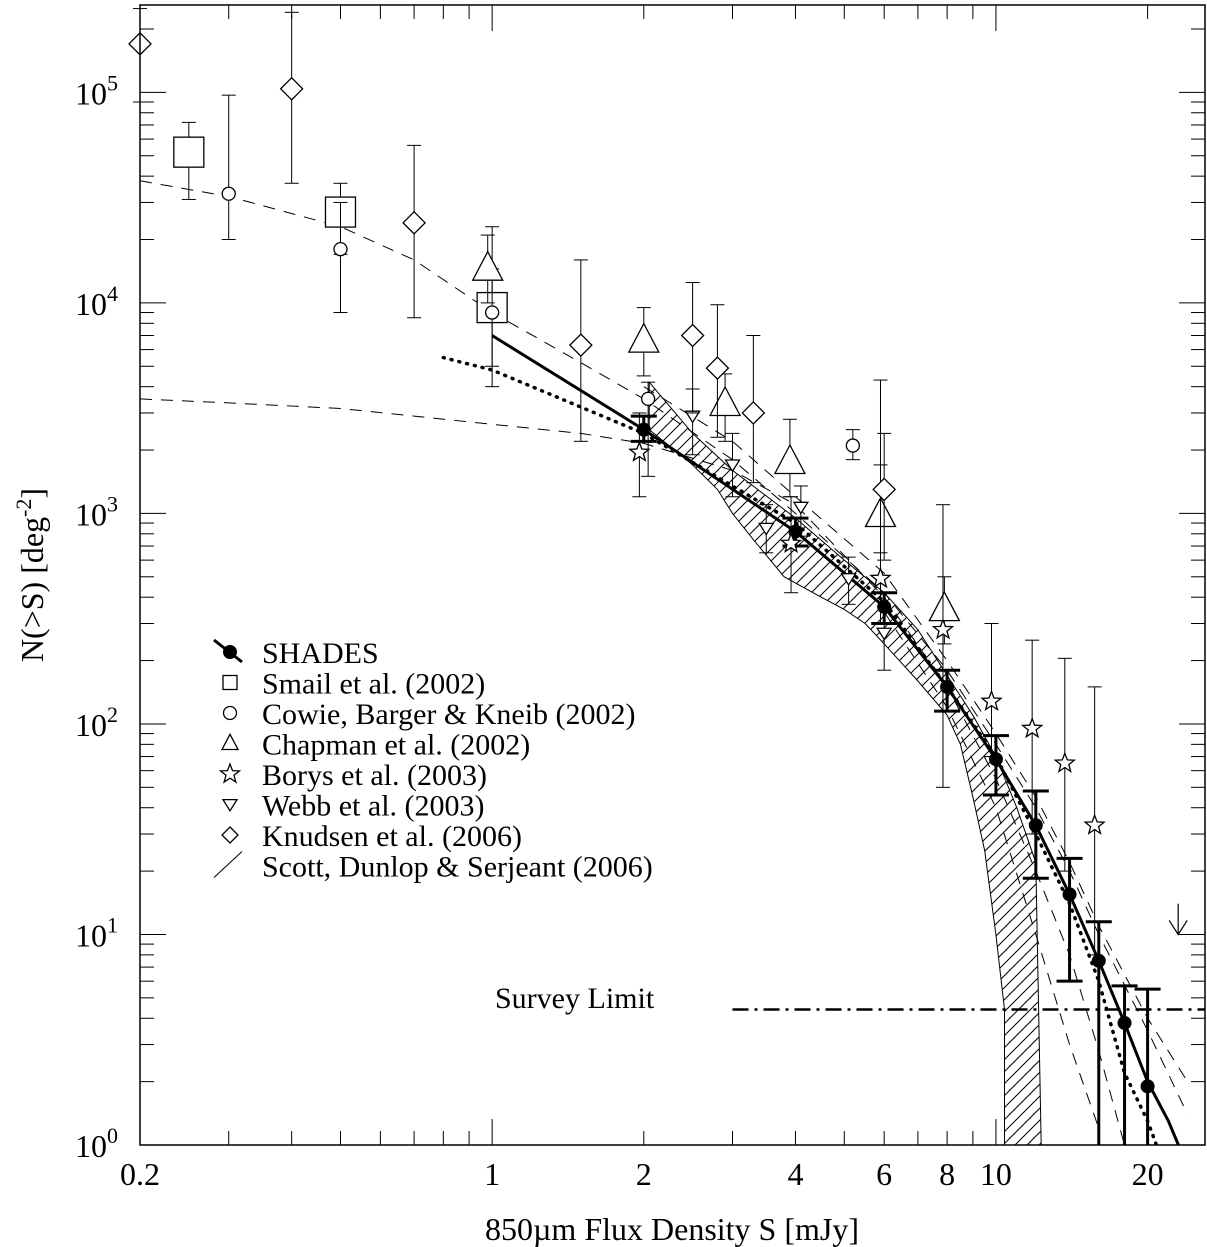 The image size is (1207, 1247). What do you see at coordinates (457, 867) in the screenshot?
I see `legend-label: Scott, Dunlop & Serjeant (2006)` at bounding box center [457, 867].